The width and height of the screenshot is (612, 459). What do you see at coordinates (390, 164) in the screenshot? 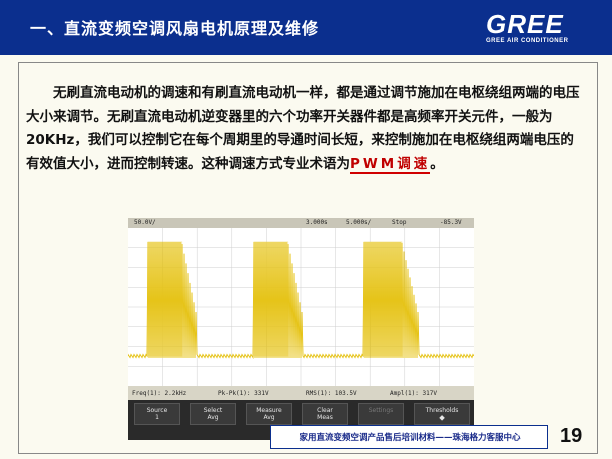
I see `pwm-term: PWM调速` at bounding box center [390, 164].